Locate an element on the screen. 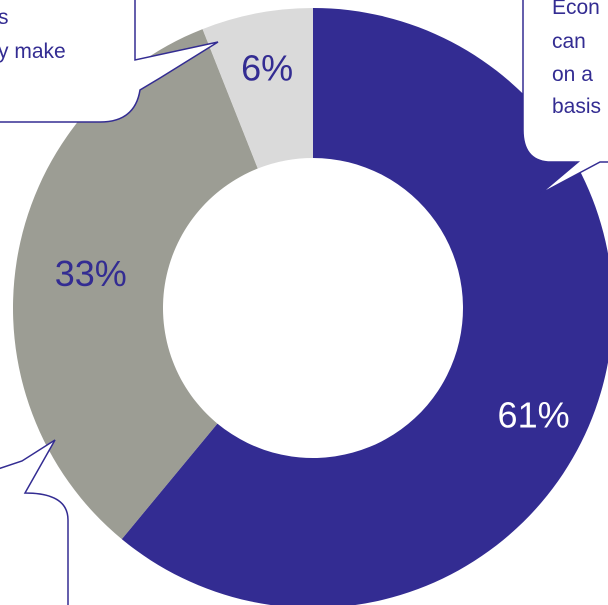 The image size is (608, 605). callout-top-right-line-4: basis is located at coordinates (576, 106).